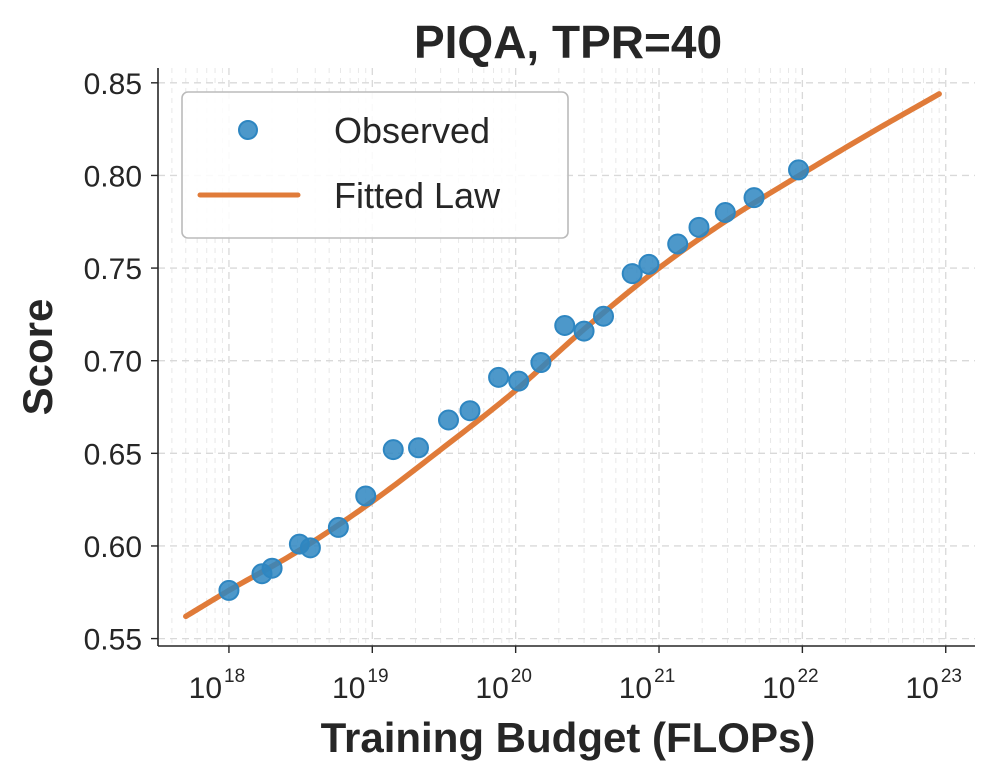 This screenshot has width=997, height=780. I want to click on legend-box, so click(375, 165).